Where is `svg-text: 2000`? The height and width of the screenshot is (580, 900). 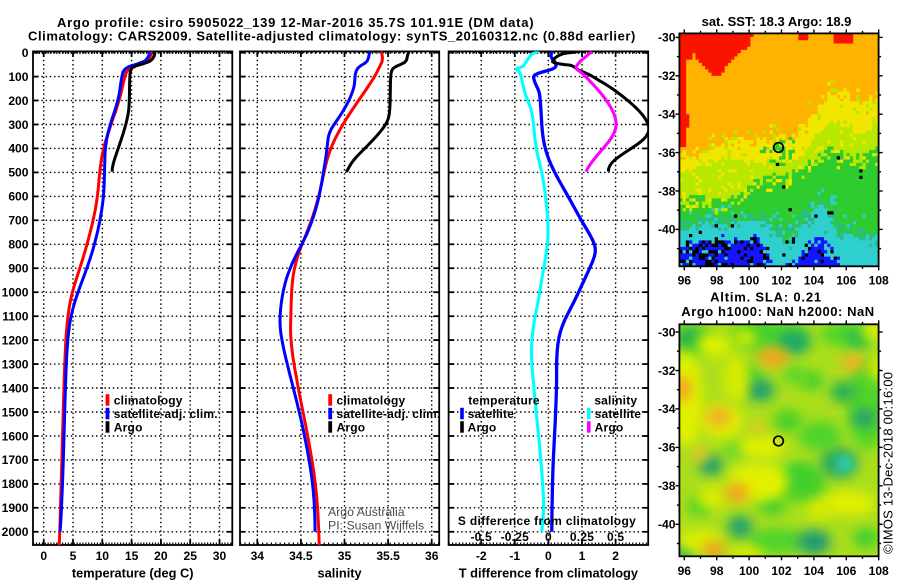
svg-text: 2000 is located at coordinates (15, 532).